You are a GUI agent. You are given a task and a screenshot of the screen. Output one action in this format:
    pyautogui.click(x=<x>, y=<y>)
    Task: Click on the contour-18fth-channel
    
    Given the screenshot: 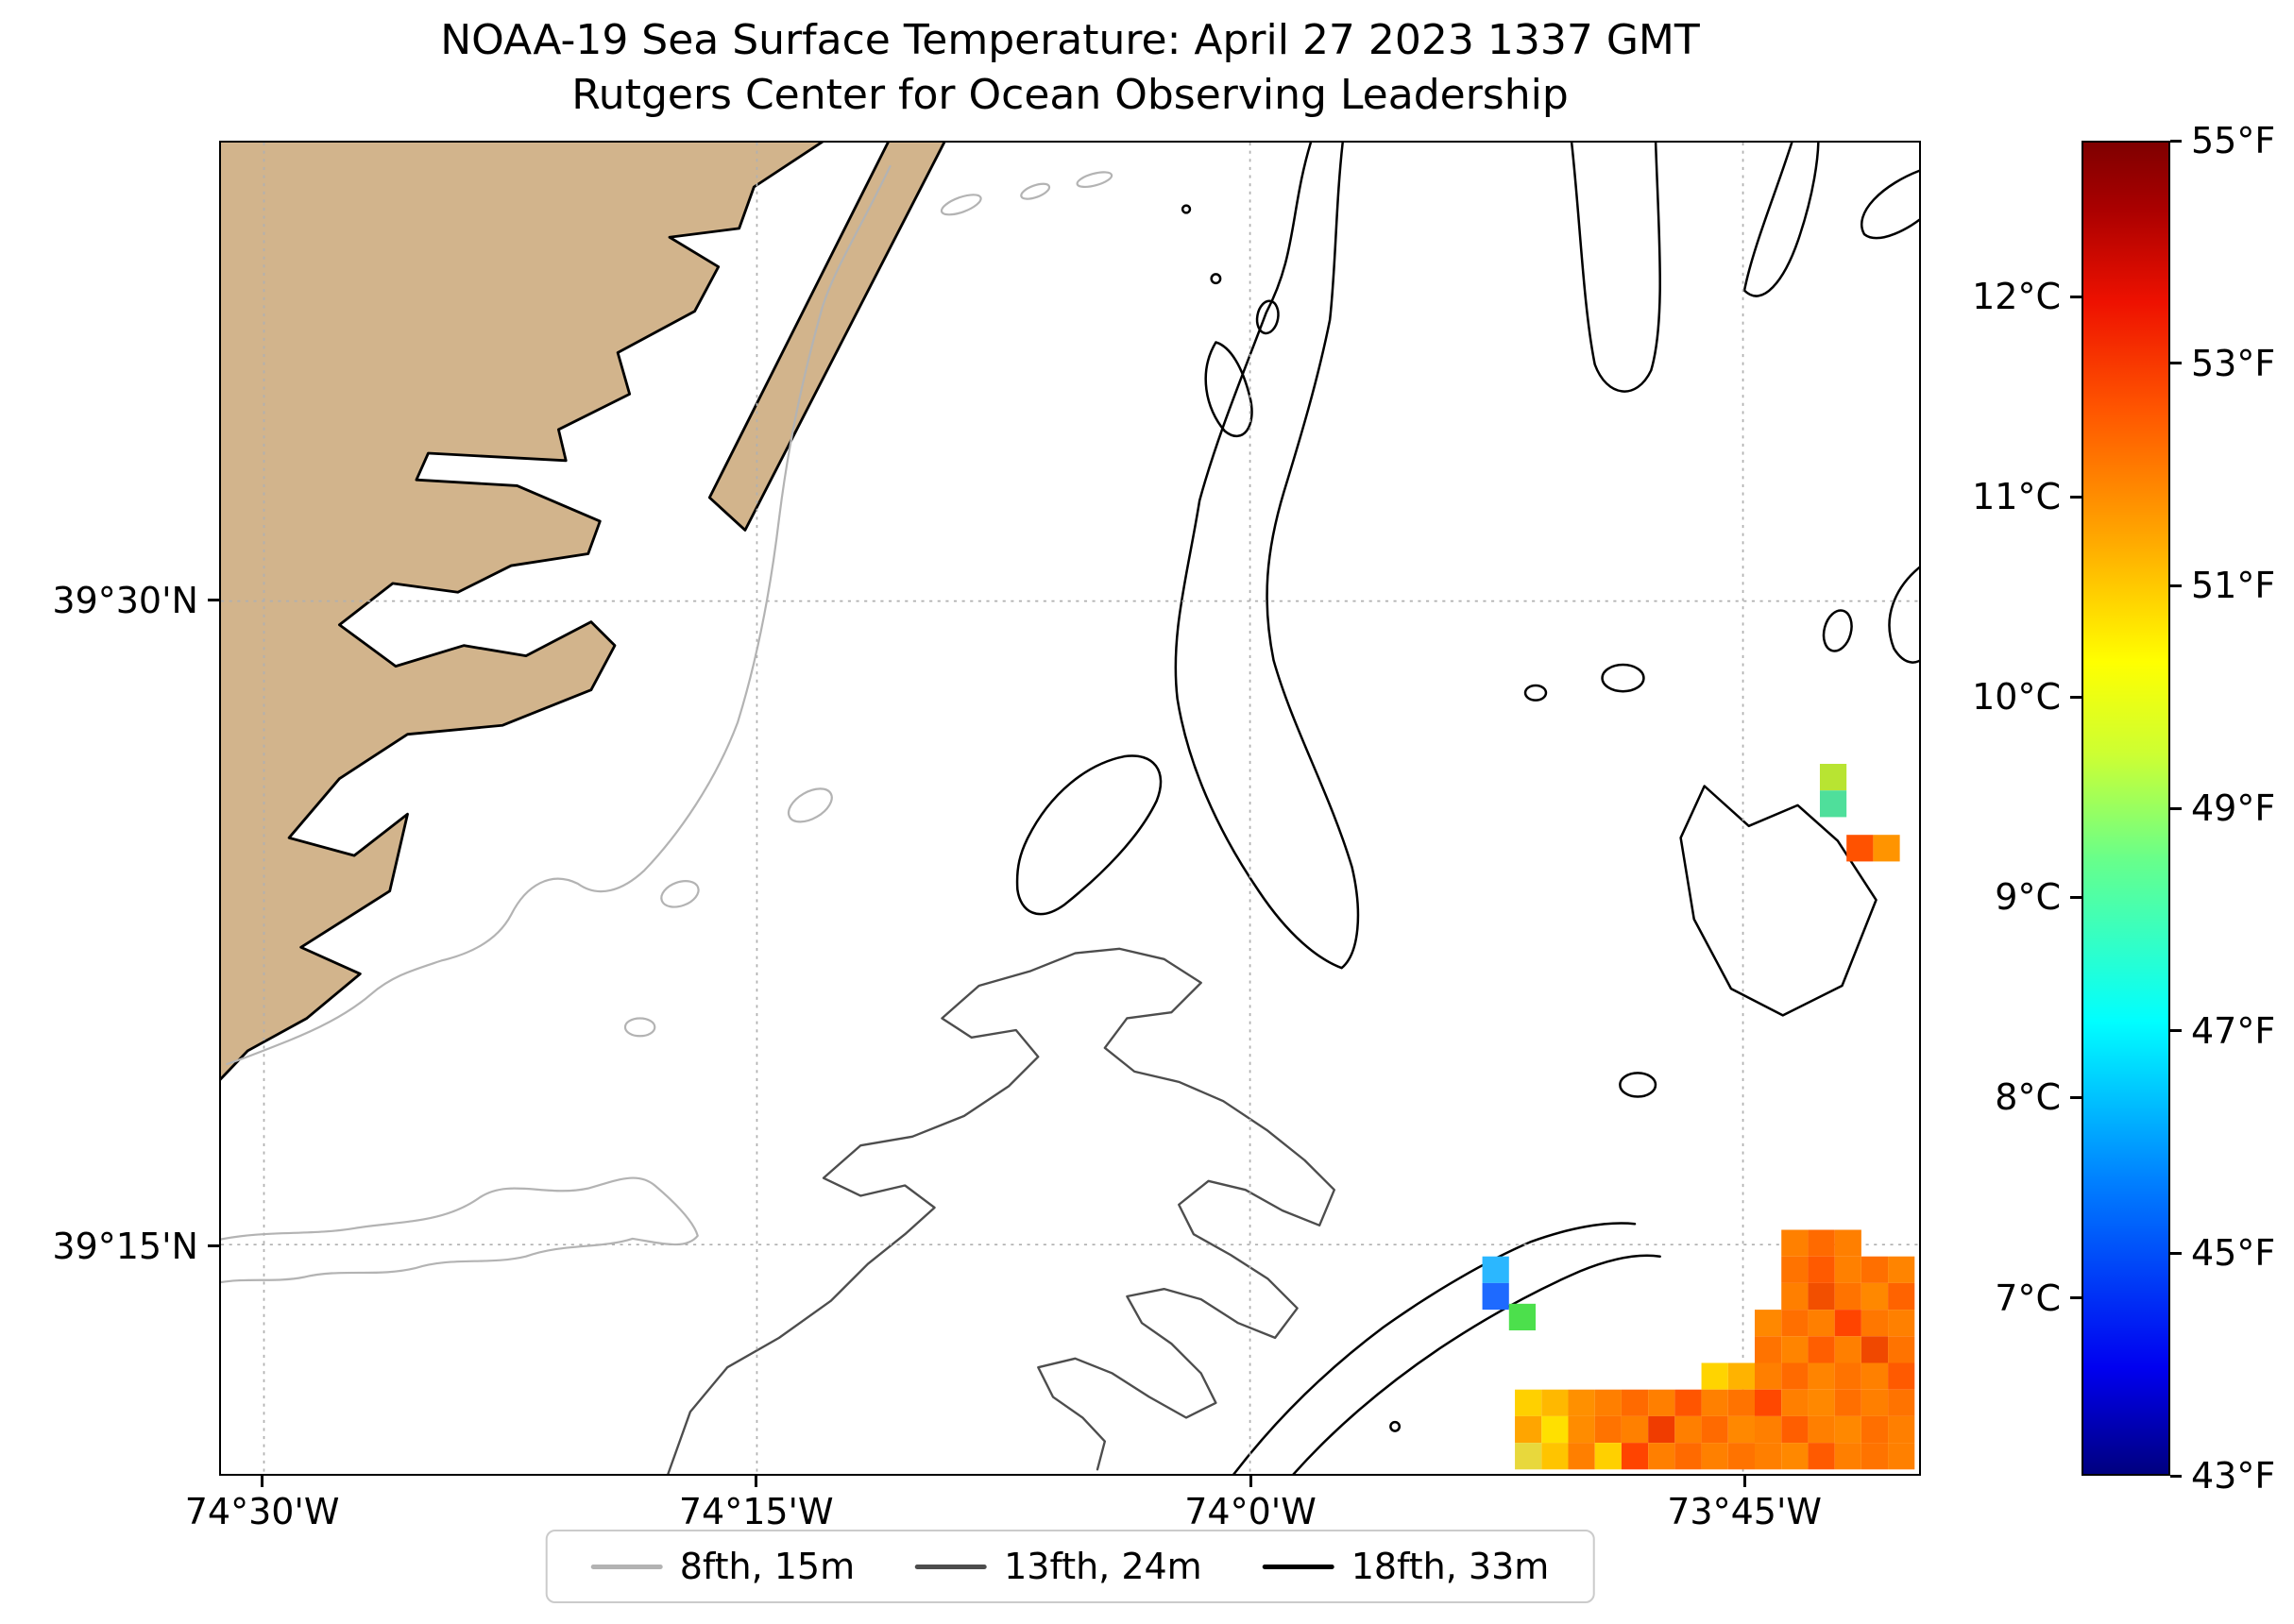 What is the action you would take?
    pyautogui.click(x=1615, y=268)
    